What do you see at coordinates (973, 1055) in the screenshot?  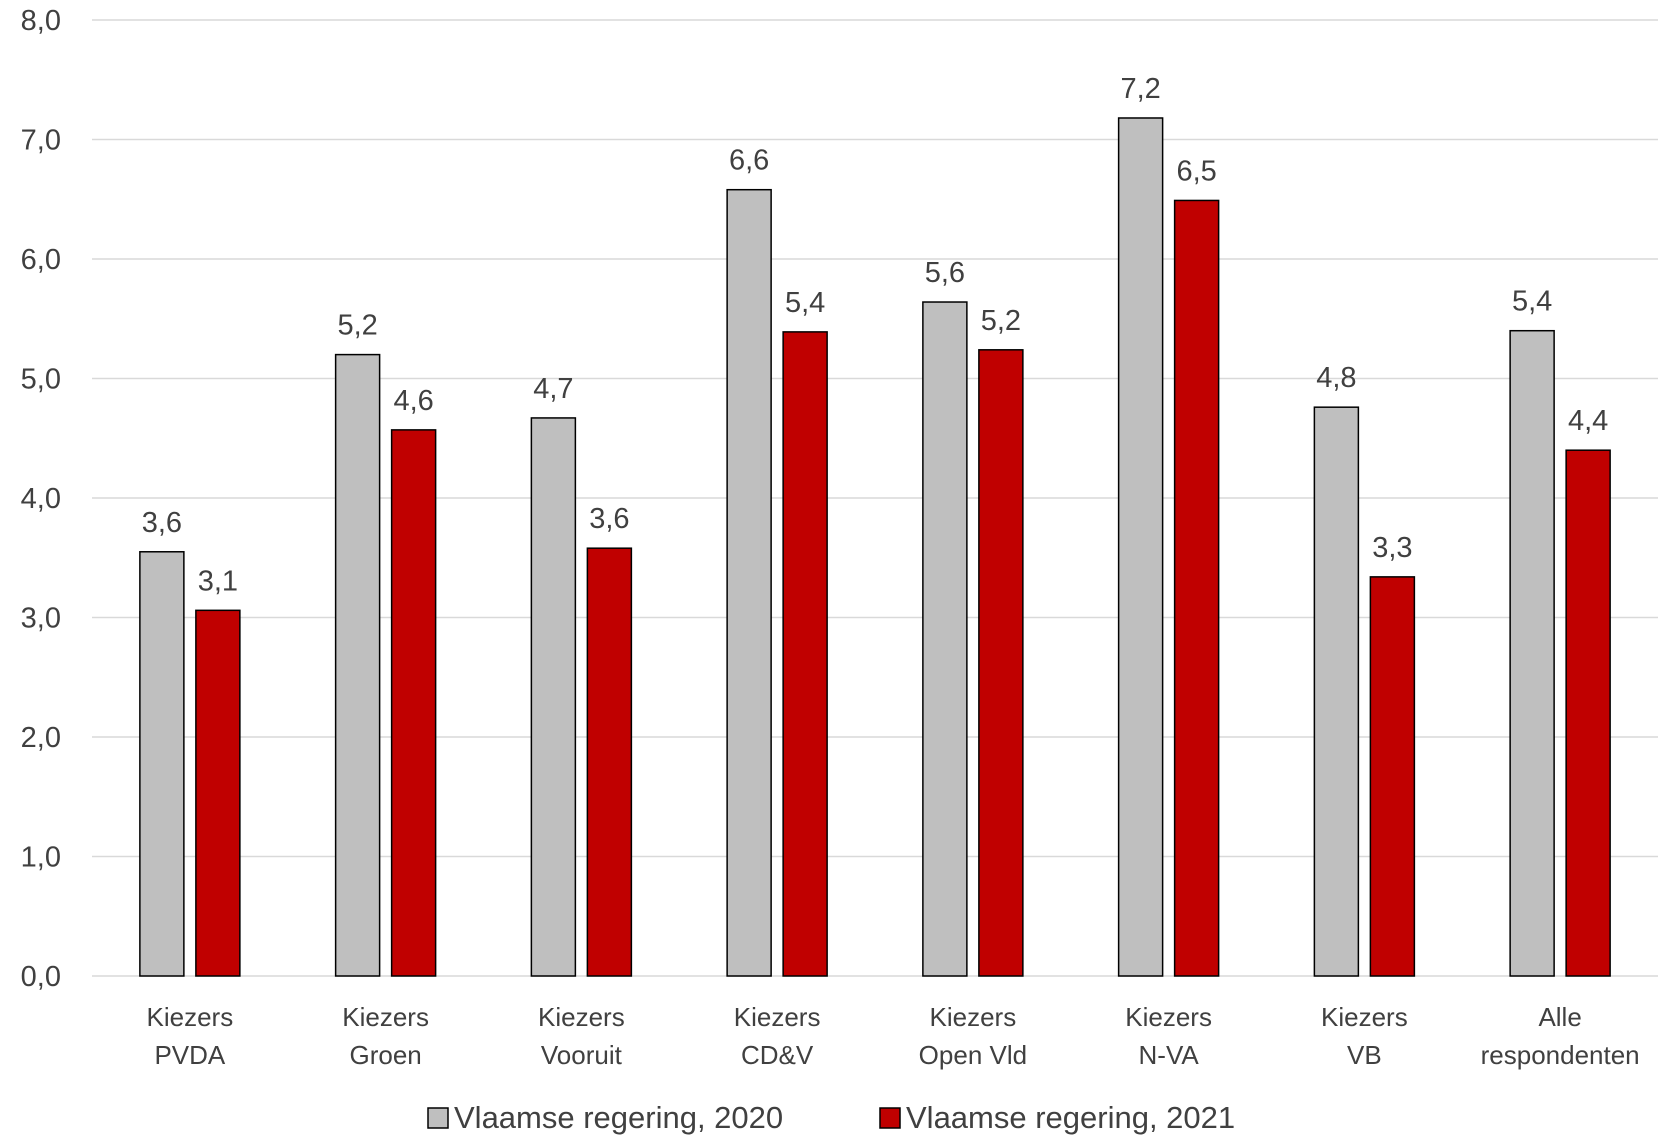 I see `category-label: Open Vld` at bounding box center [973, 1055].